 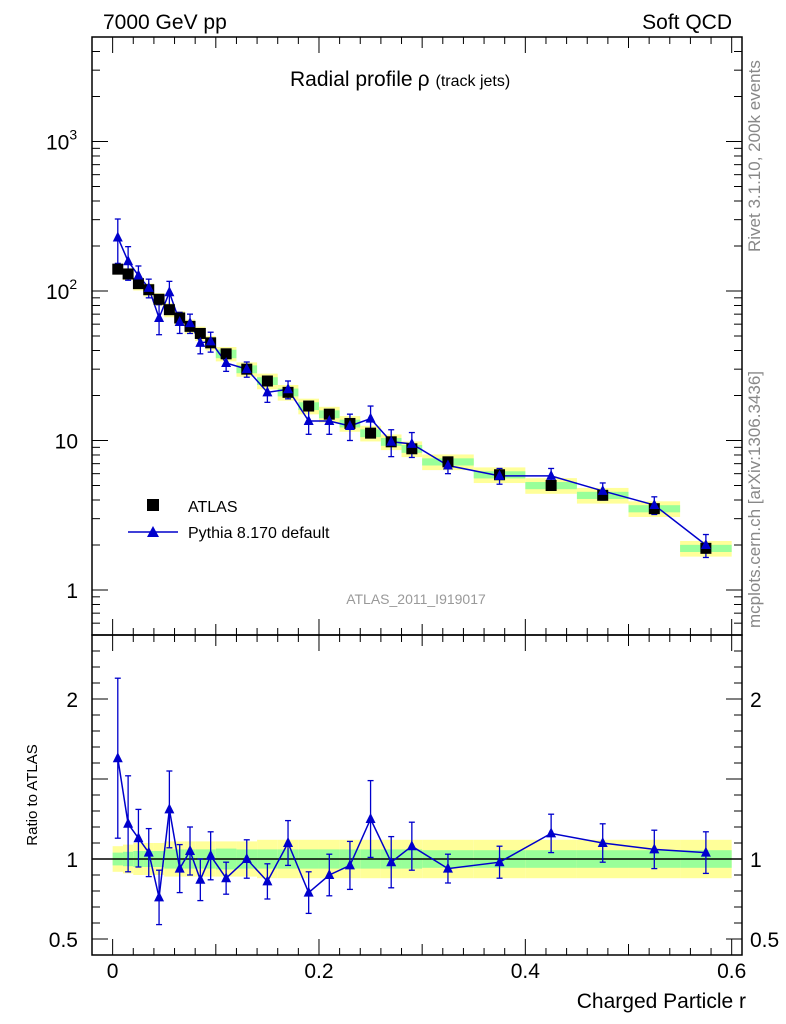 What do you see at coordinates (213, 507) in the screenshot?
I see `legend-label-atlas: ATLAS` at bounding box center [213, 507].